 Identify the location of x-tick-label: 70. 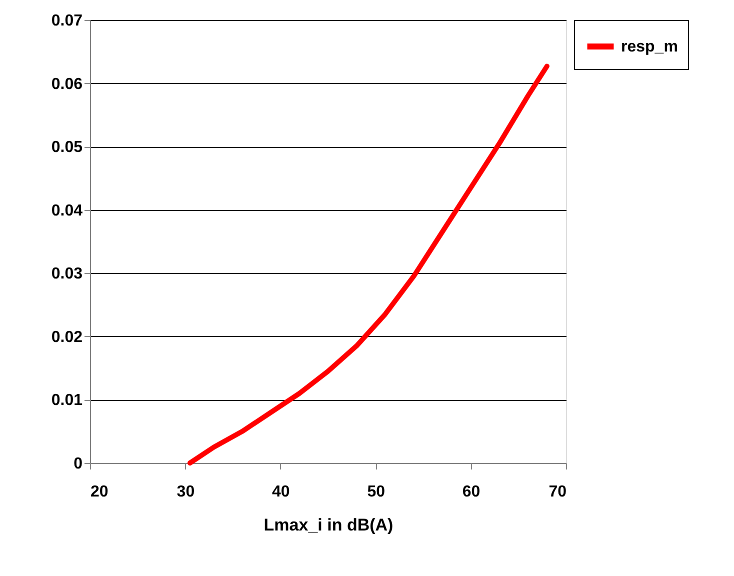
(557, 492).